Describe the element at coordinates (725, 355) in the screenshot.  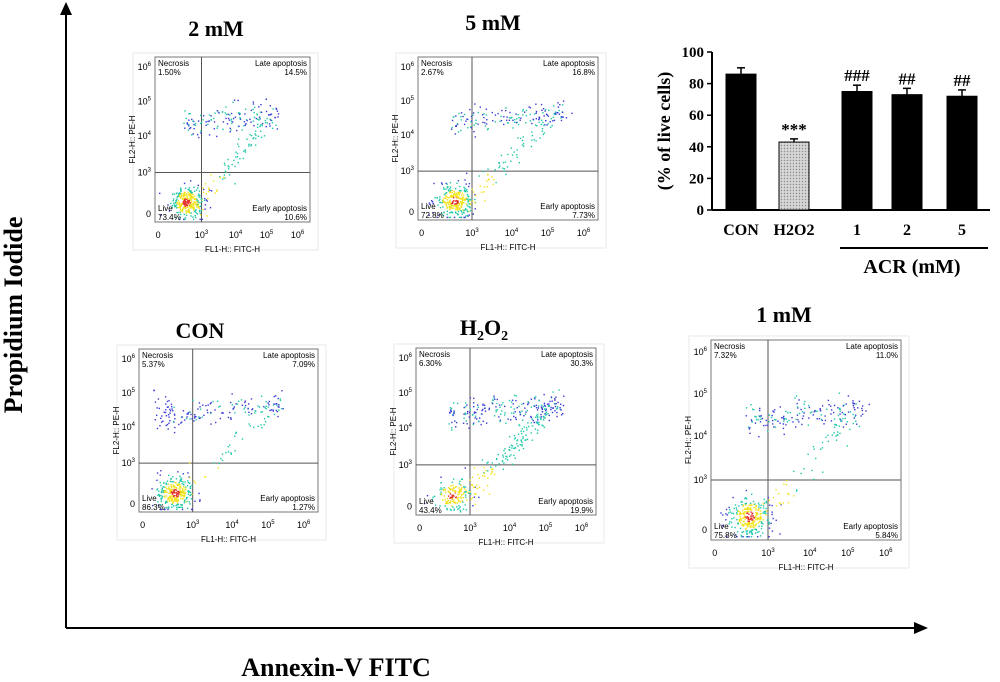
I see `quadrant-necrosis-value: 7.32%` at that location.